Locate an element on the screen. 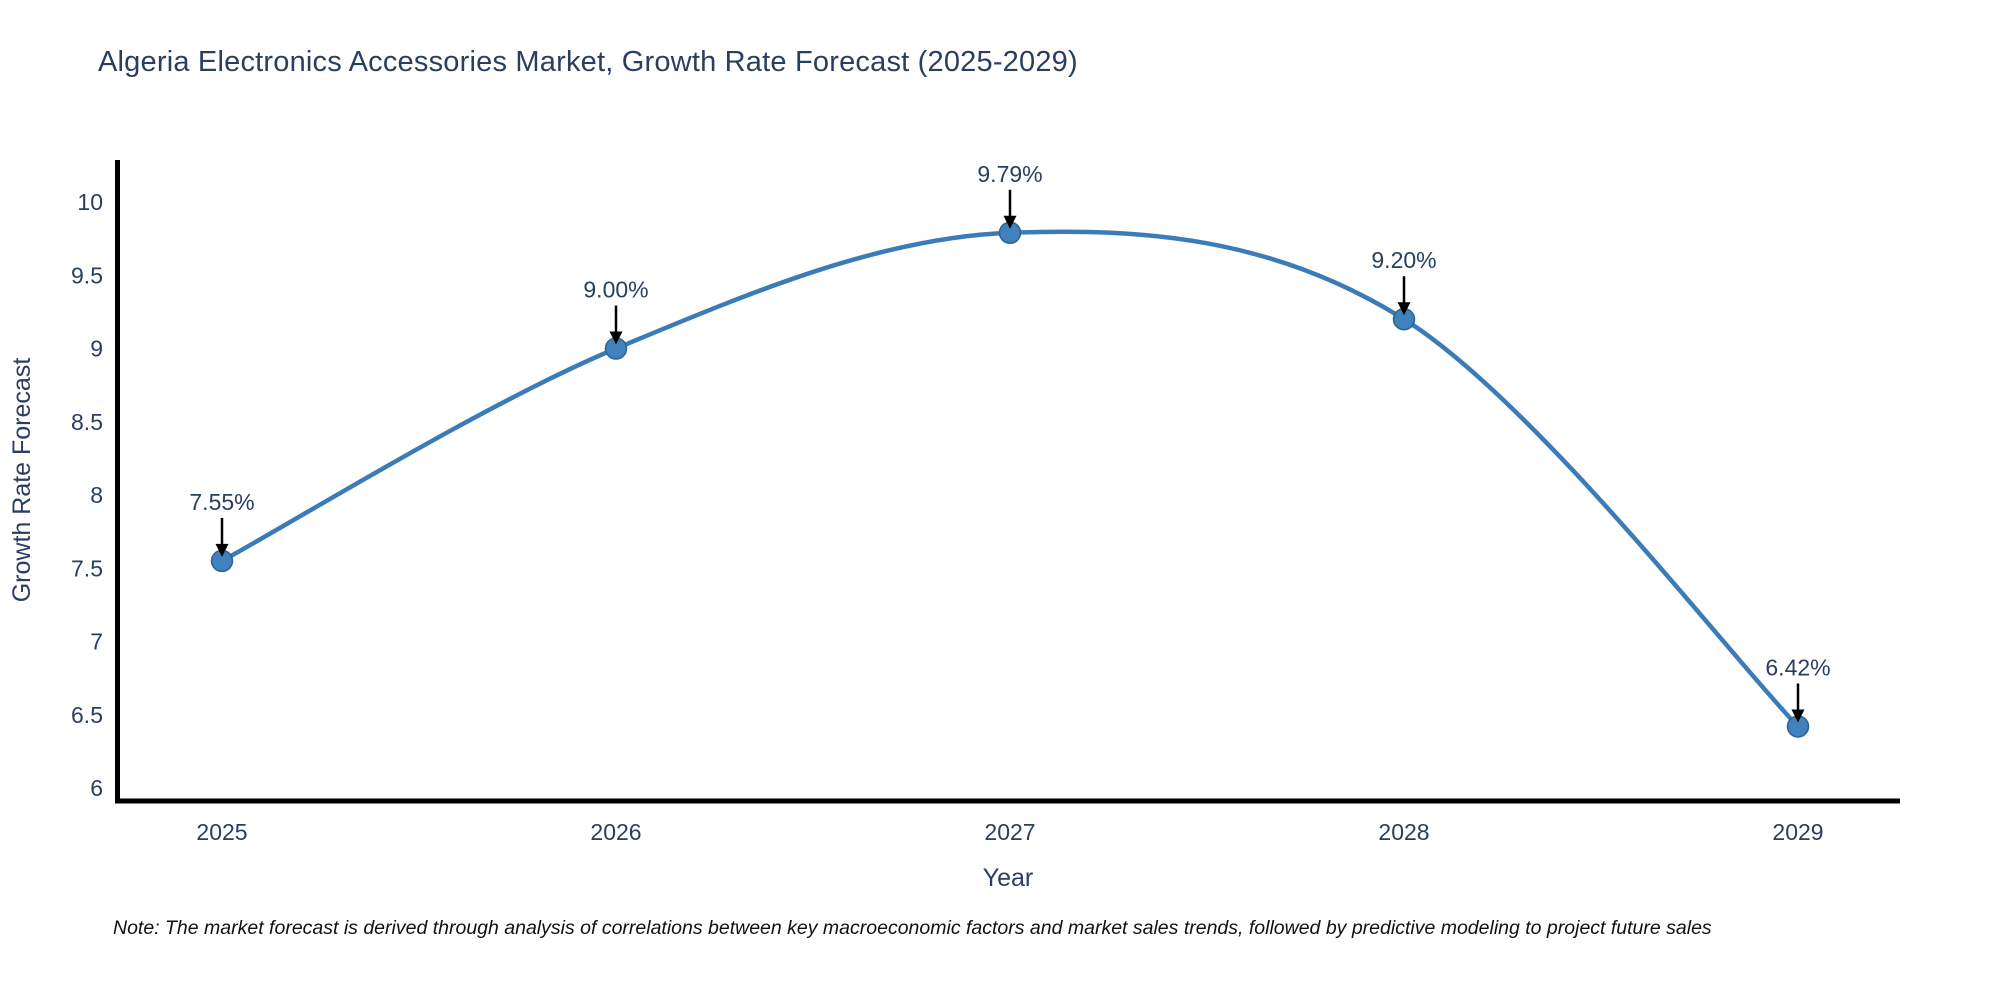  x-tick-label: 2026 is located at coordinates (615, 832).